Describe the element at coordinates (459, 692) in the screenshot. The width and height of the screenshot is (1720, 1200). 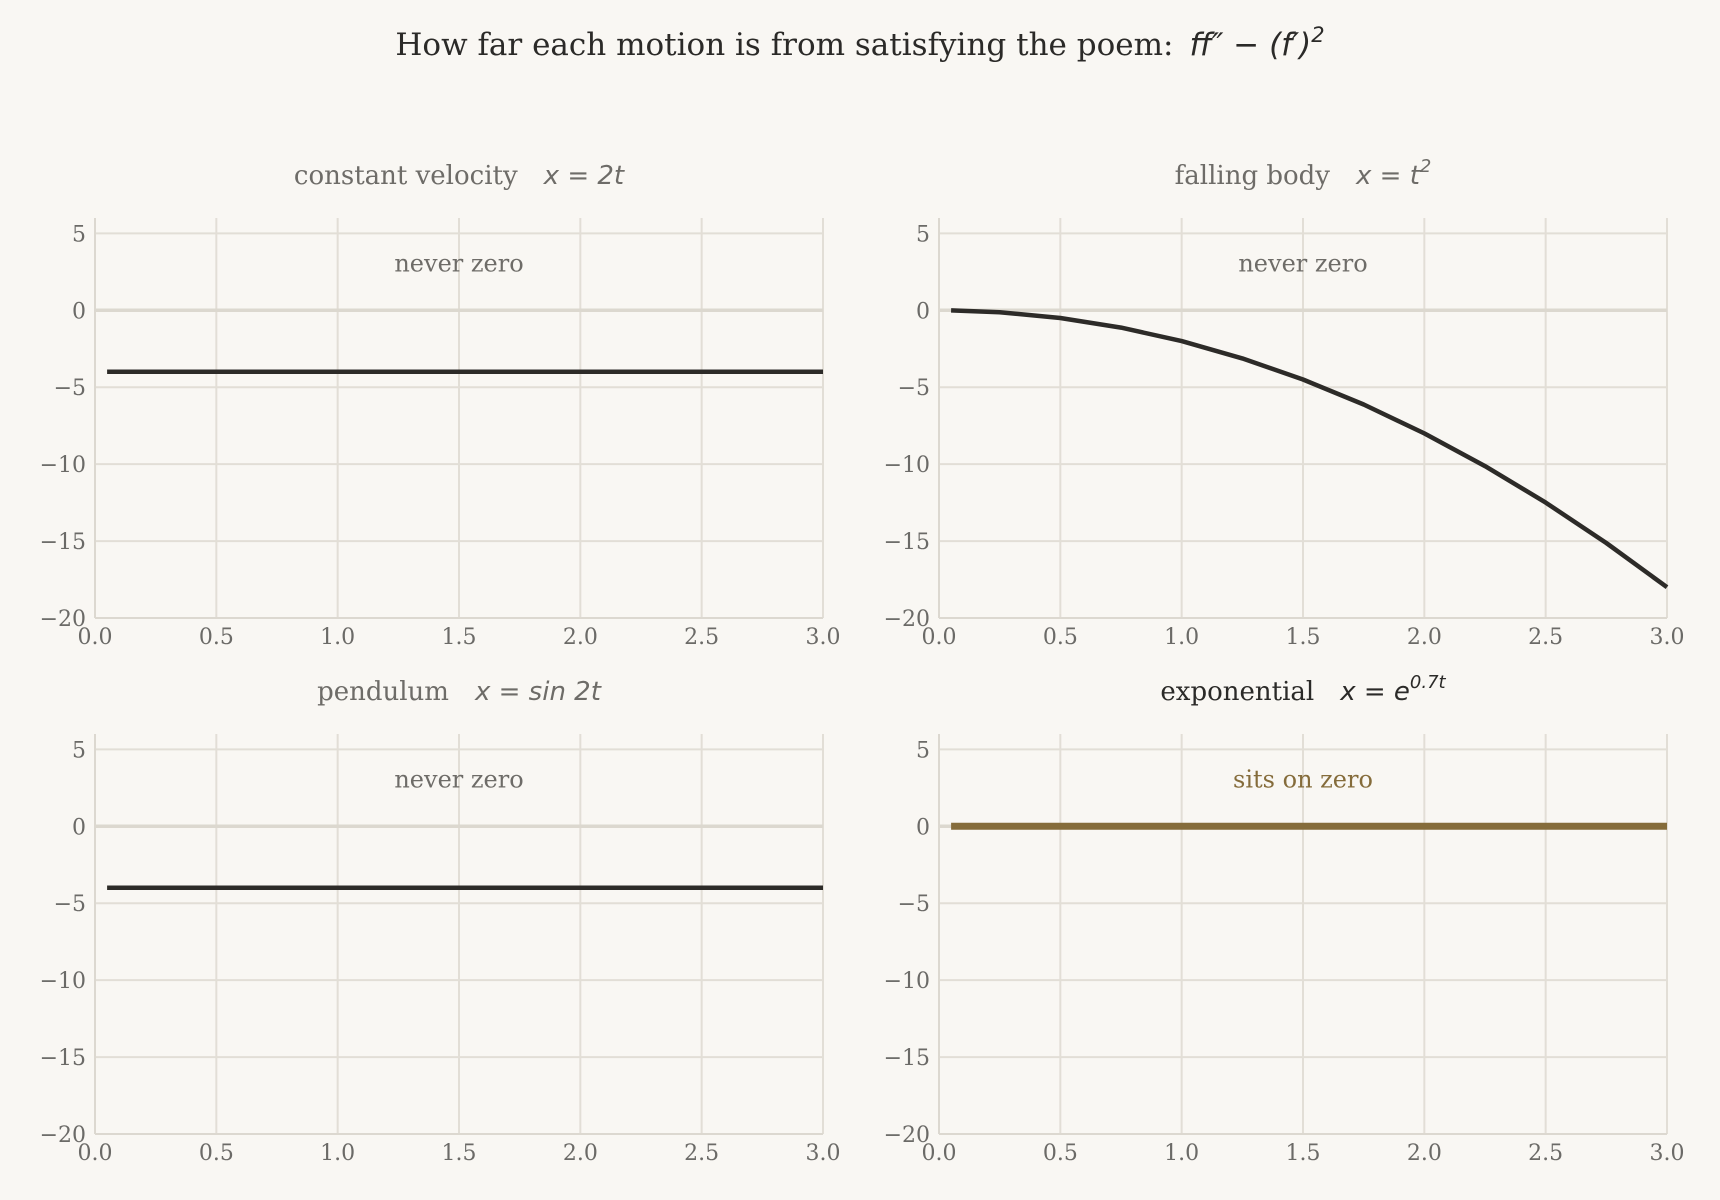
I see `panel-title: pendulum x = sin 2t` at that location.